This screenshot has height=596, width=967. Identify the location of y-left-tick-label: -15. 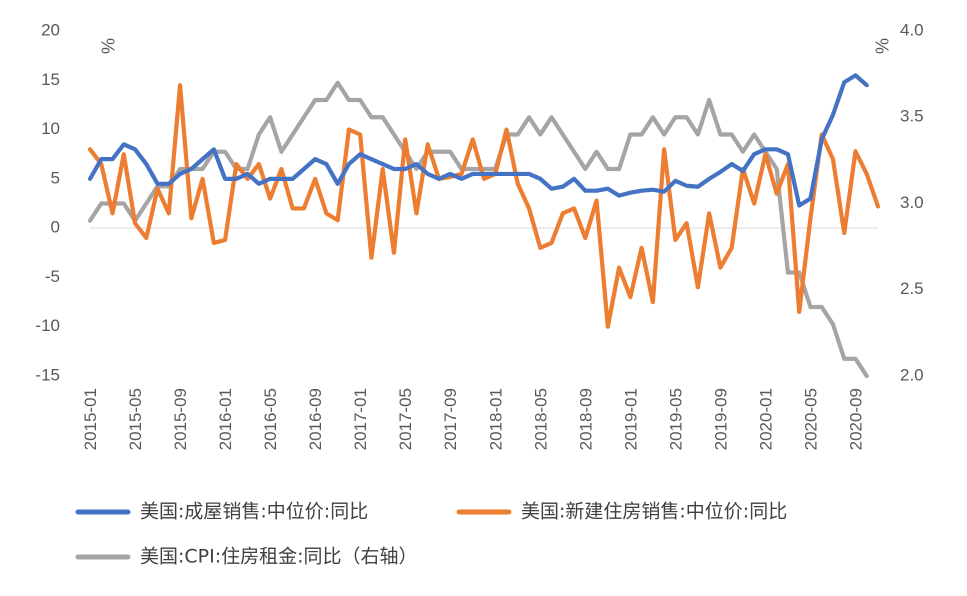
(47, 374).